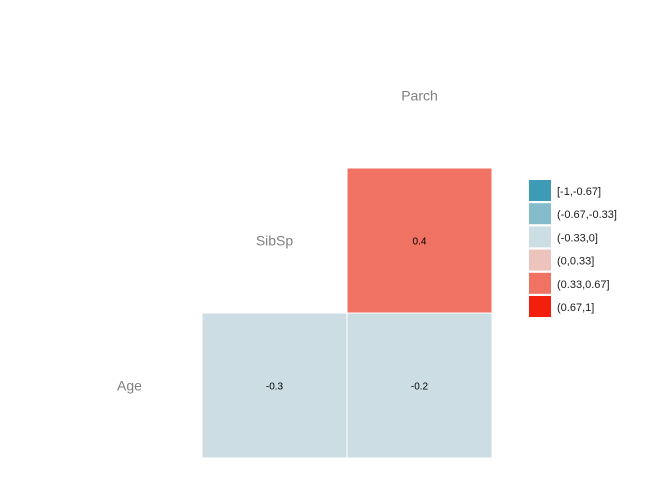  What do you see at coordinates (275, 241) in the screenshot?
I see `variable-label-sibsp: SibSp` at bounding box center [275, 241].